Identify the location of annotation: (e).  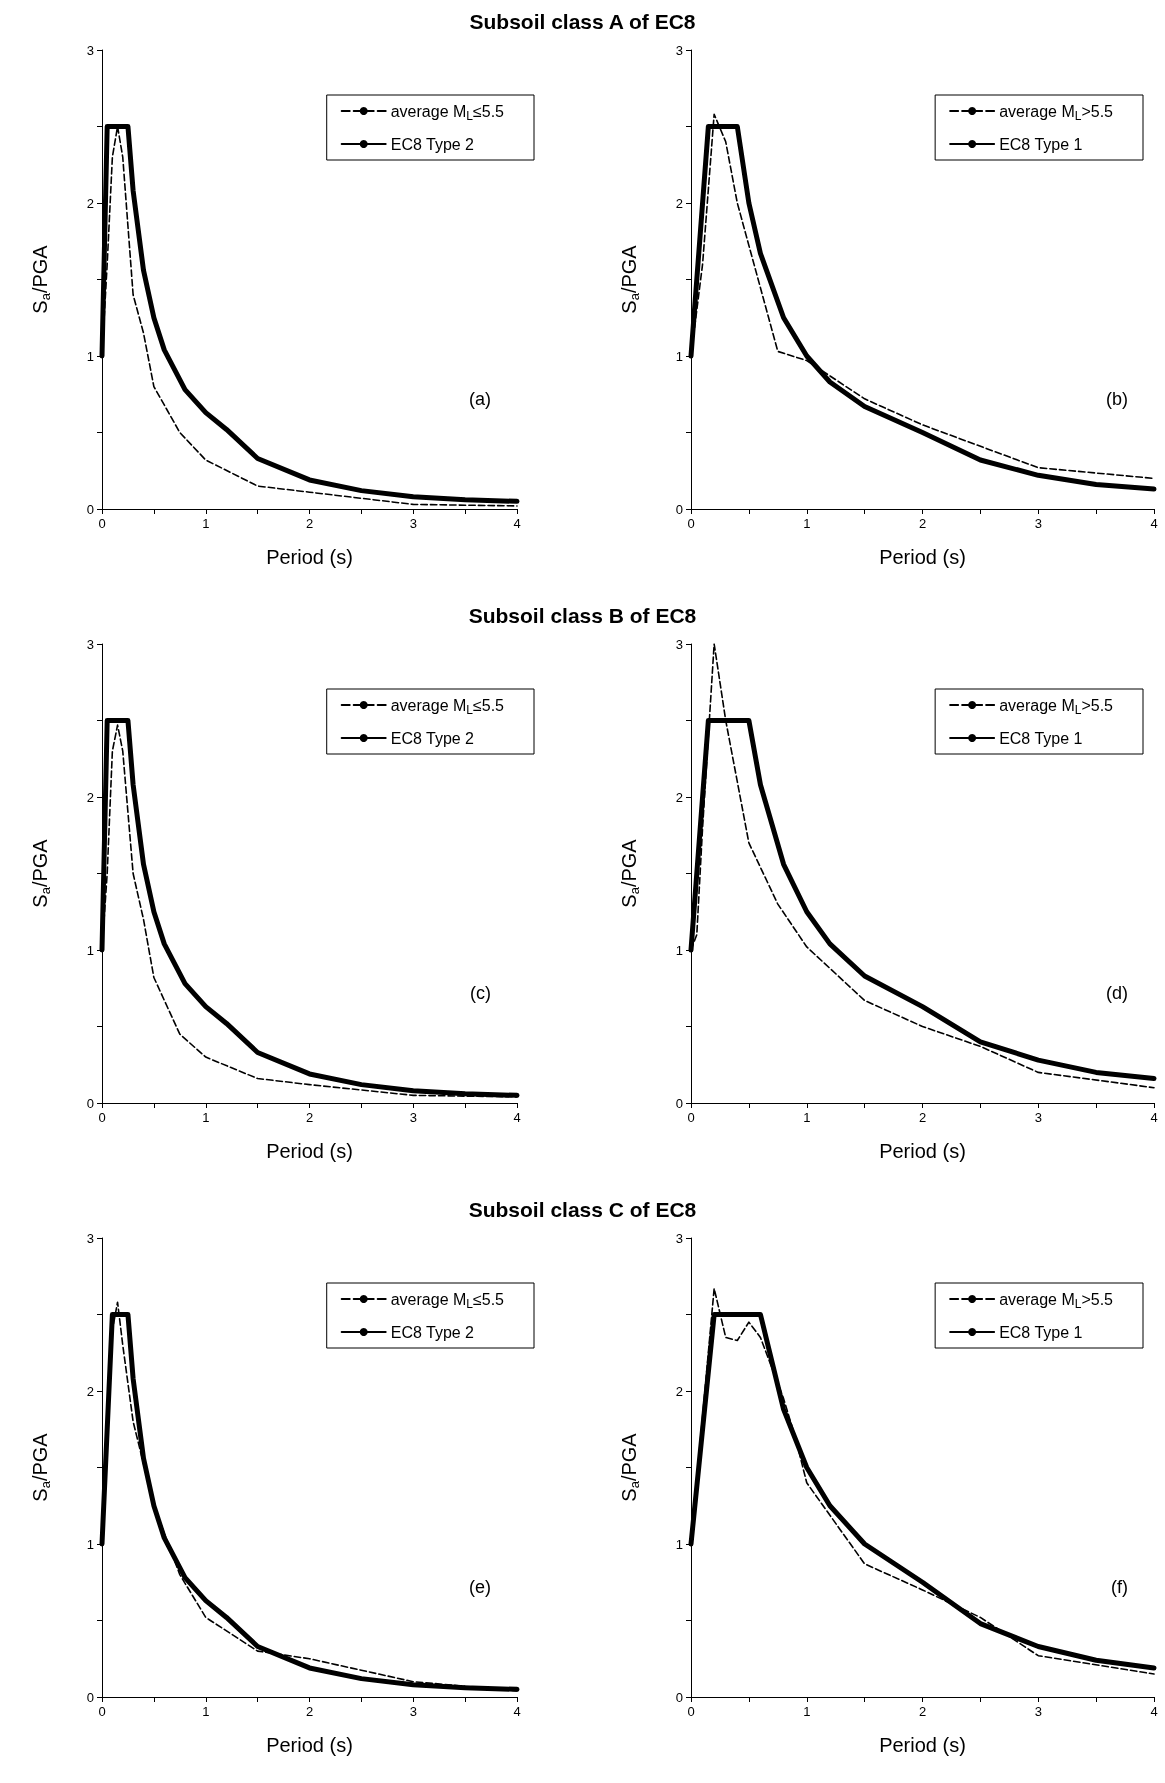
(480, 1587).